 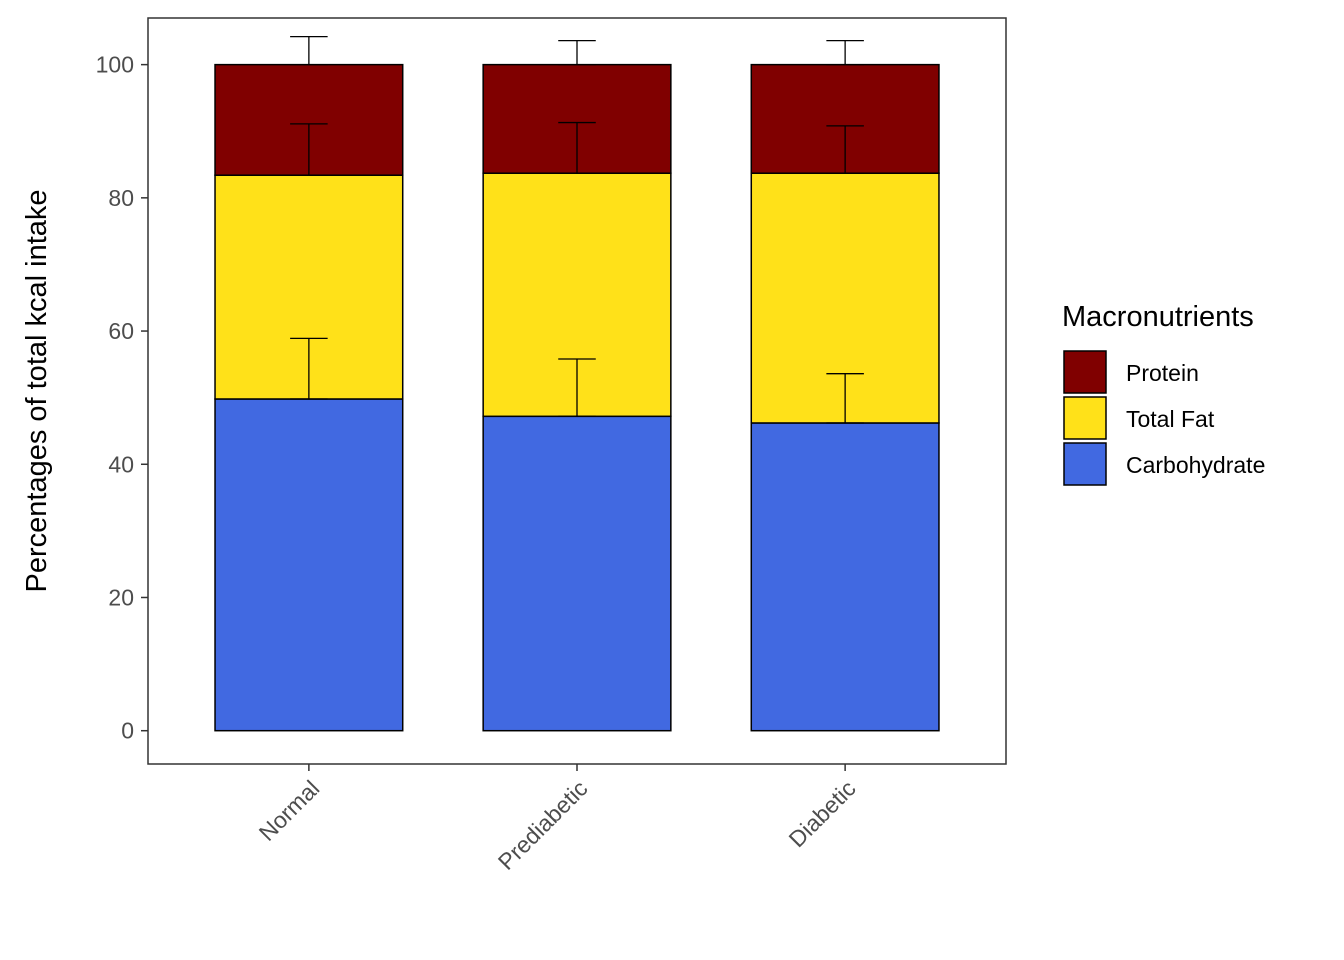 What do you see at coordinates (577, 387) in the screenshot?
I see `error-bar-carbohydrate-prediabetic` at bounding box center [577, 387].